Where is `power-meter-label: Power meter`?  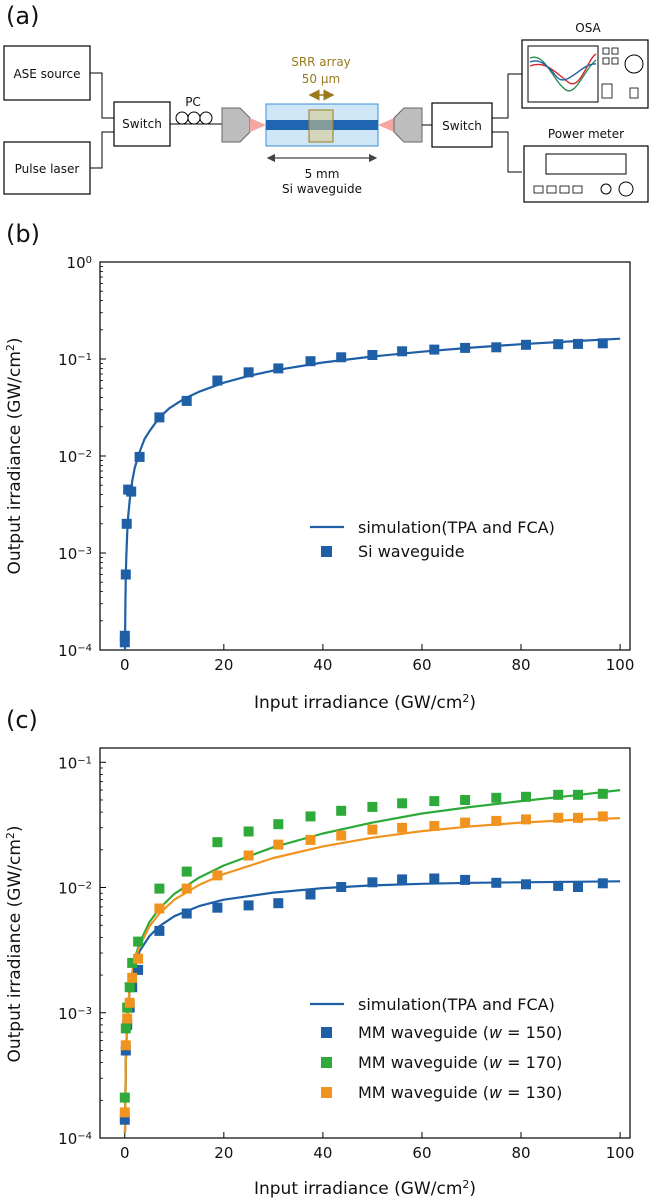
power-meter-label: Power meter is located at coordinates (586, 134).